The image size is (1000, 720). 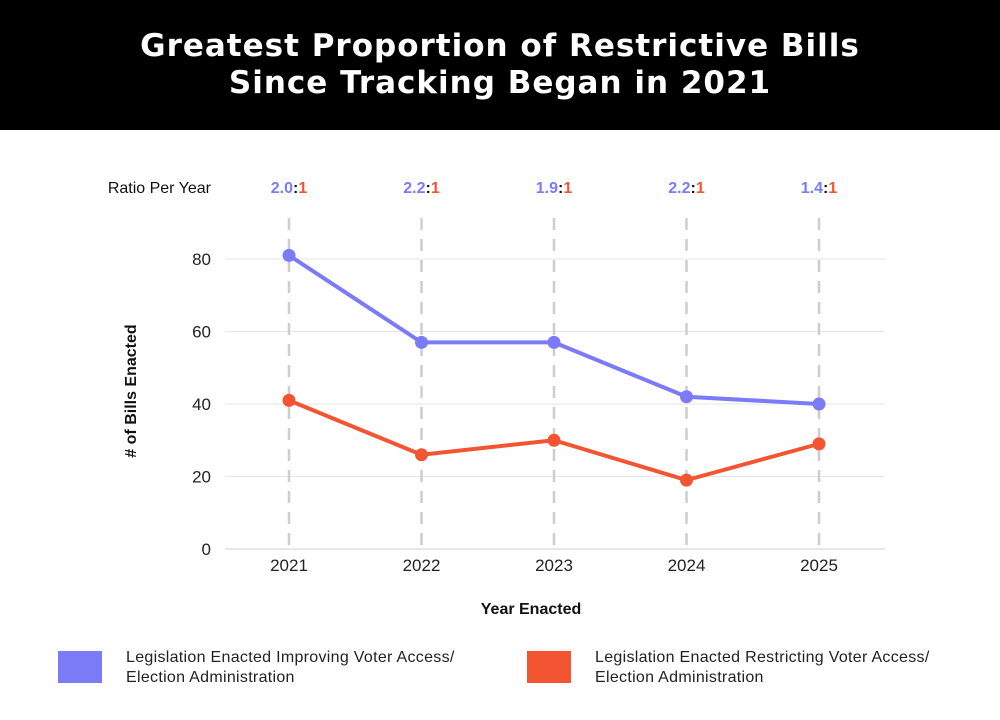 What do you see at coordinates (80, 667) in the screenshot?
I see `legend-swatch-access` at bounding box center [80, 667].